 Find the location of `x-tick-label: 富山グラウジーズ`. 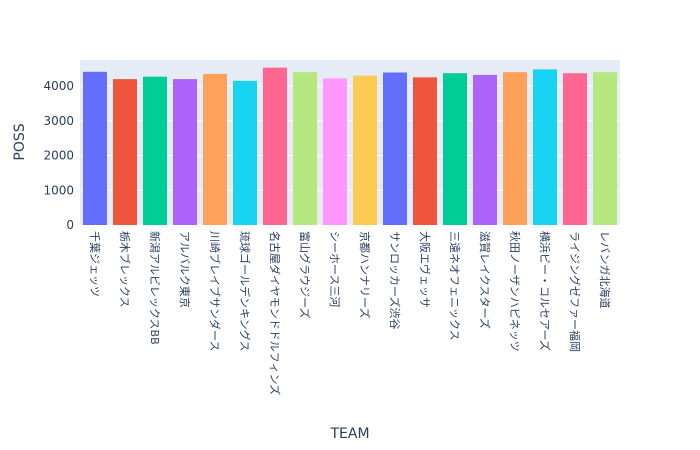

x-tick-label: 富山グラウジーズ is located at coordinates (305, 274).